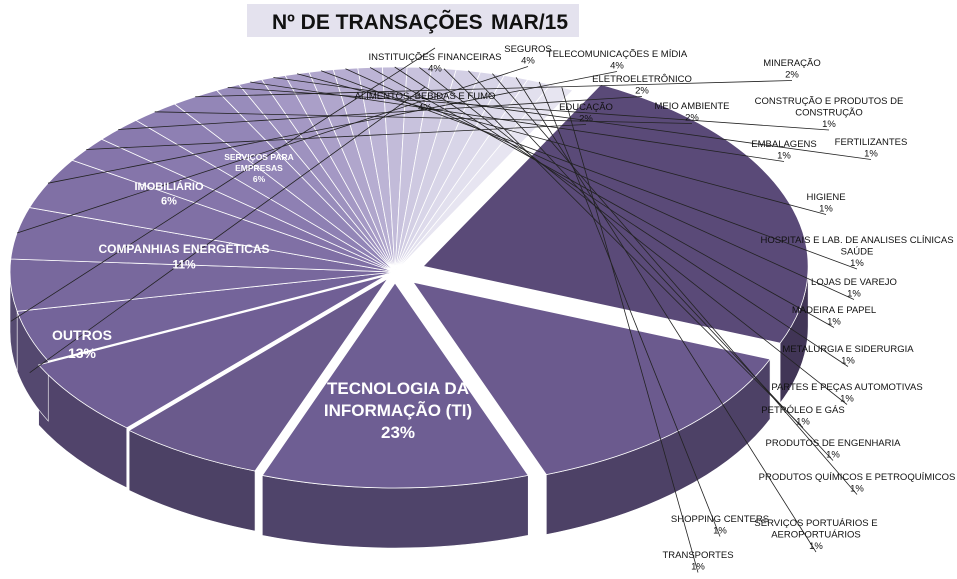 This screenshot has width=957, height=579. Describe the element at coordinates (82, 335) in the screenshot. I see `label-outros: OUTROS` at that location.